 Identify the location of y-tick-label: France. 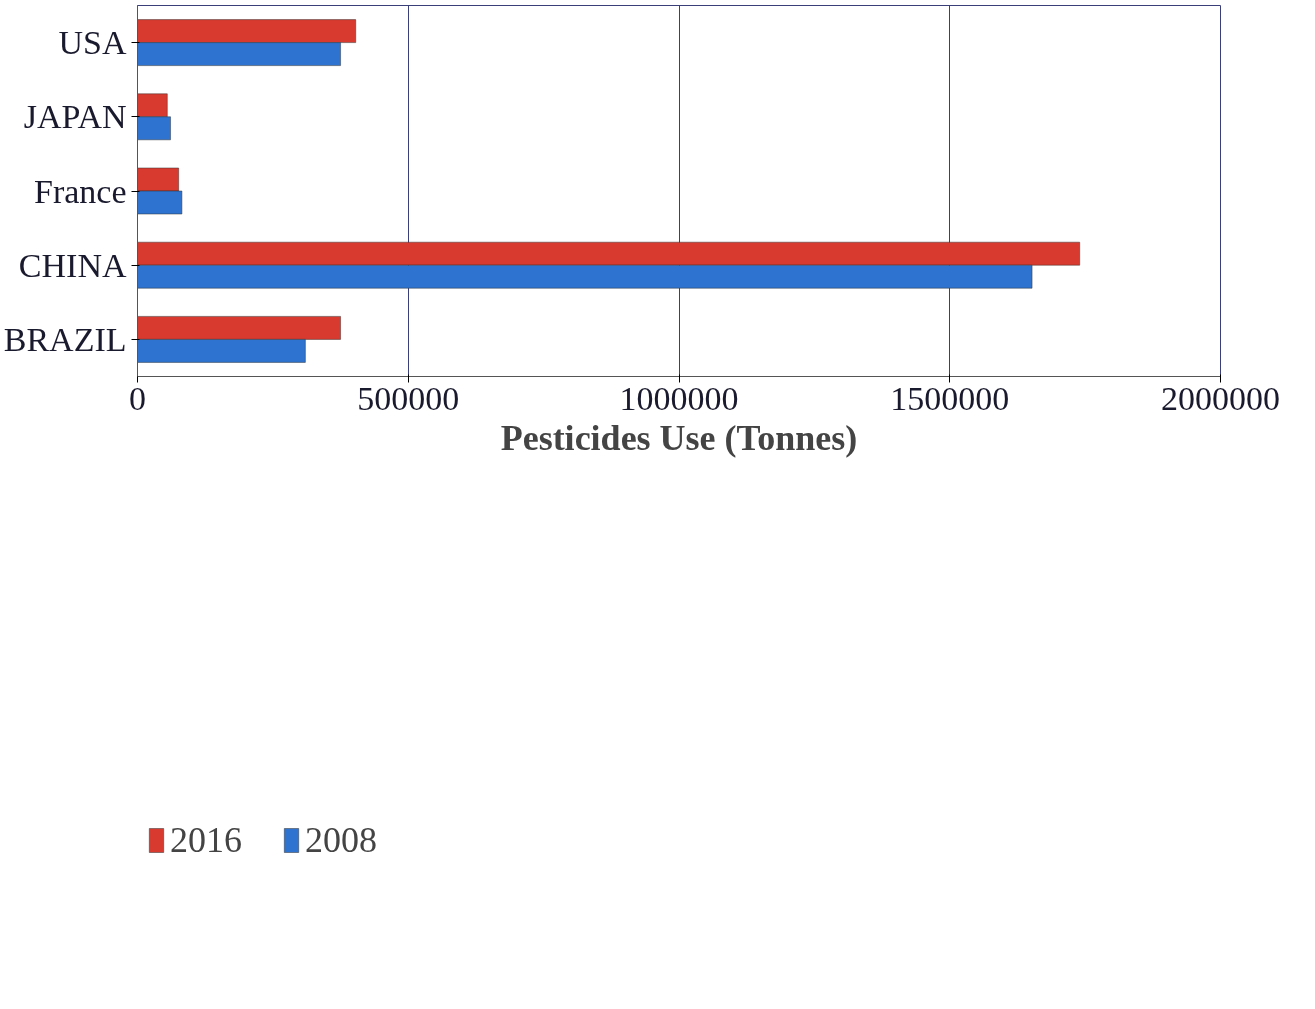
(80, 191).